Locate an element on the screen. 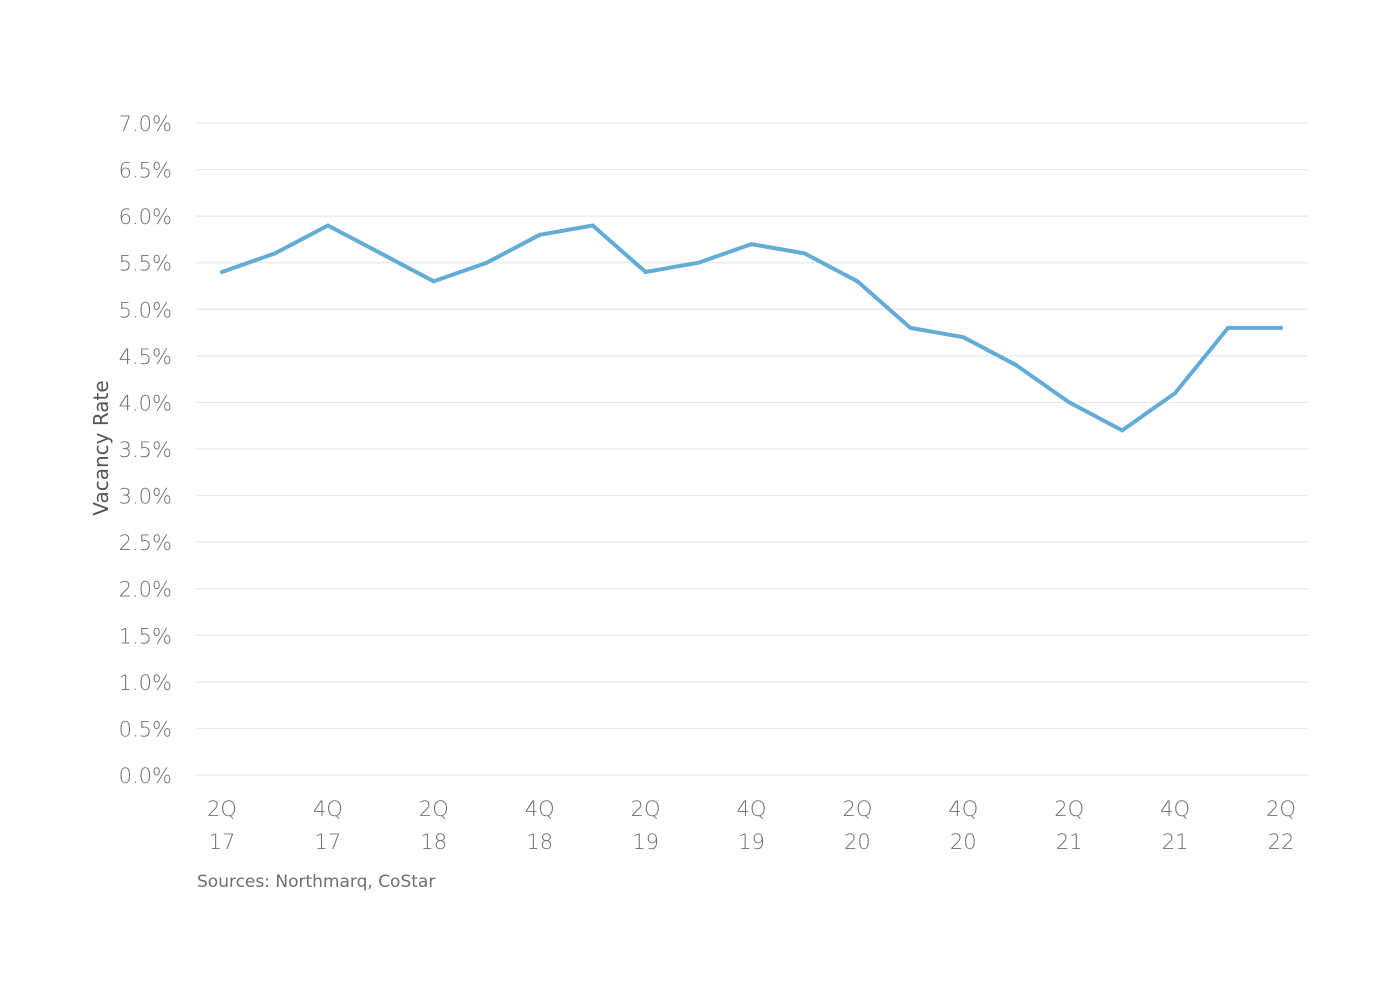 Image resolution: width=1400 pixels, height=1000 pixels. y-tick-label: 2.0% is located at coordinates (145, 590).